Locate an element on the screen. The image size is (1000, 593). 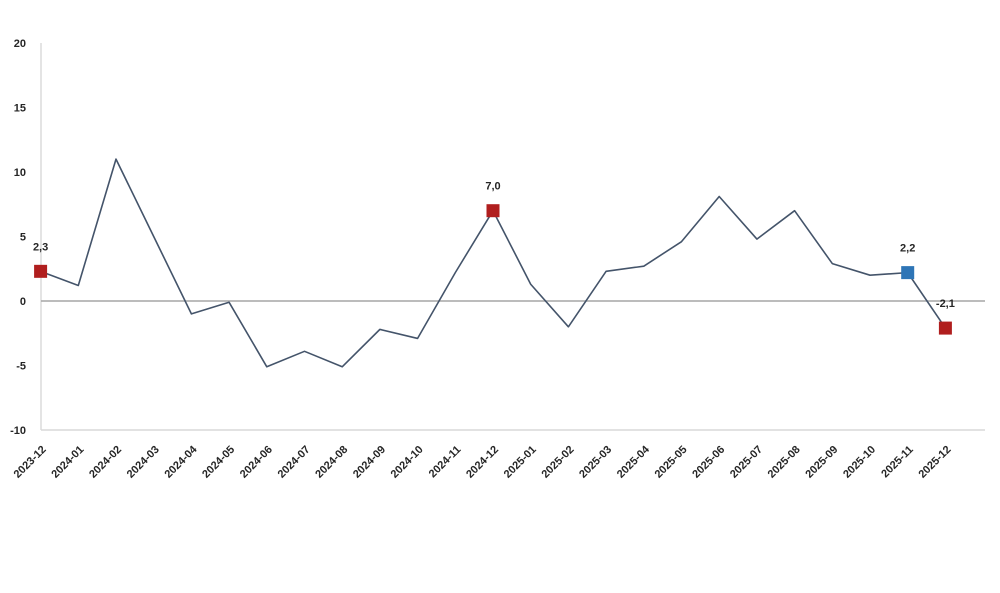
x-tick-label: 2025-06 is located at coordinates (708, 462).